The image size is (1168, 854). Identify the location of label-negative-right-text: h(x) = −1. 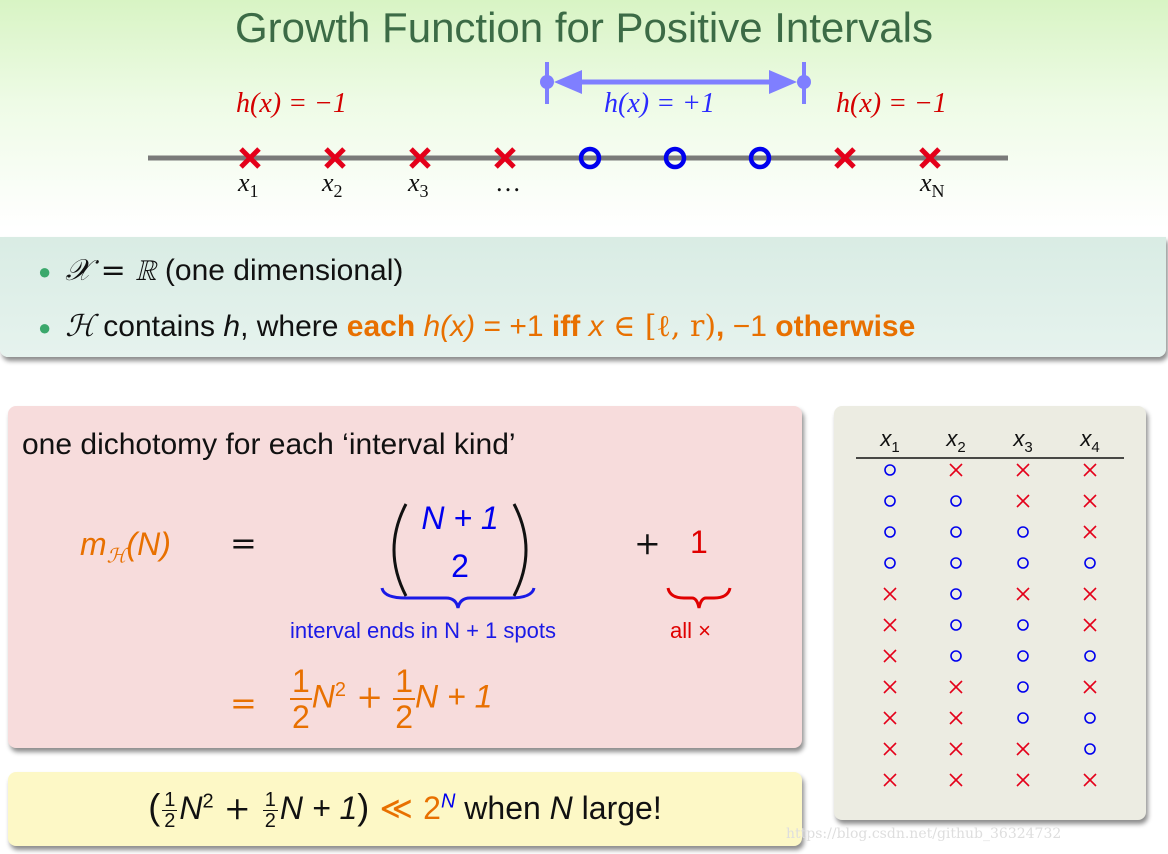
(891, 103).